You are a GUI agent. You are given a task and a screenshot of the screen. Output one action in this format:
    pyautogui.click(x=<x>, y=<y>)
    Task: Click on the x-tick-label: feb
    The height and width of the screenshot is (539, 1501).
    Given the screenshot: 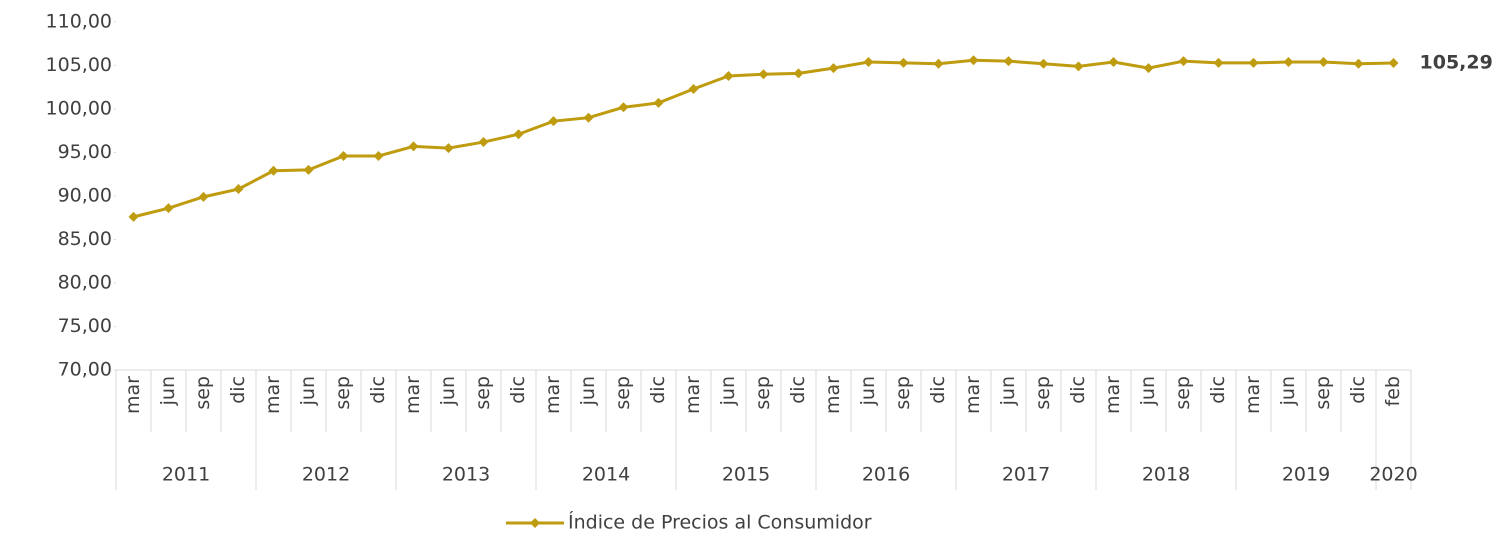 What is the action you would take?
    pyautogui.click(x=1393, y=391)
    